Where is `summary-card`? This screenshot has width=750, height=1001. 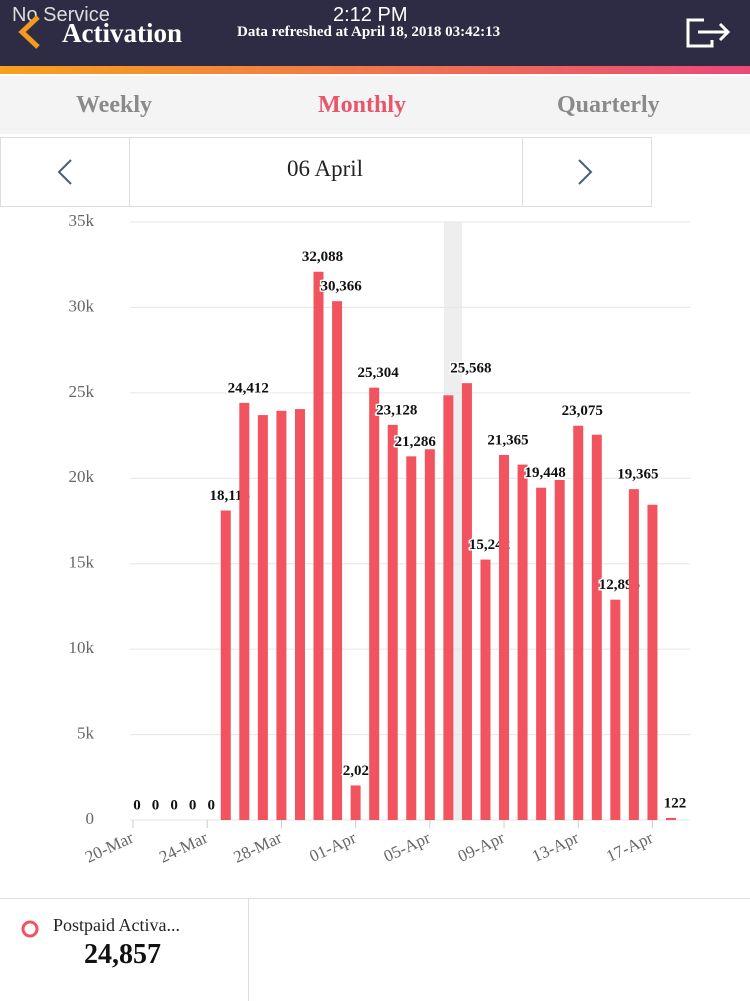
summary-card is located at coordinates (124, 950).